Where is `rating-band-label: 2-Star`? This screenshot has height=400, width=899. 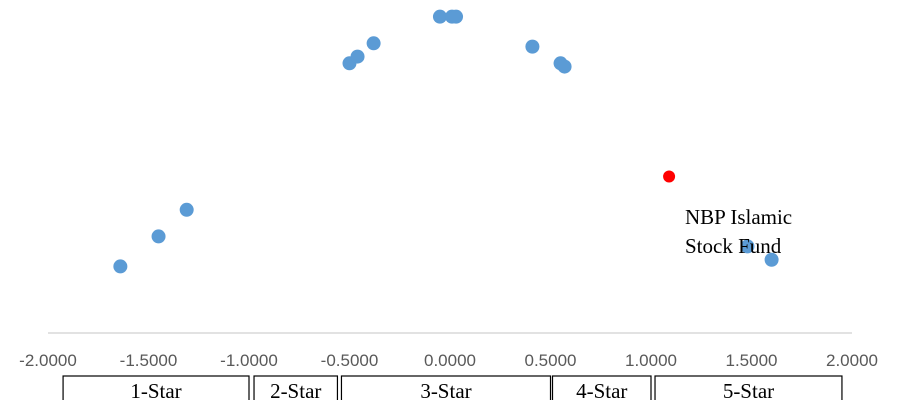 rating-band-label: 2-Star is located at coordinates (295, 389).